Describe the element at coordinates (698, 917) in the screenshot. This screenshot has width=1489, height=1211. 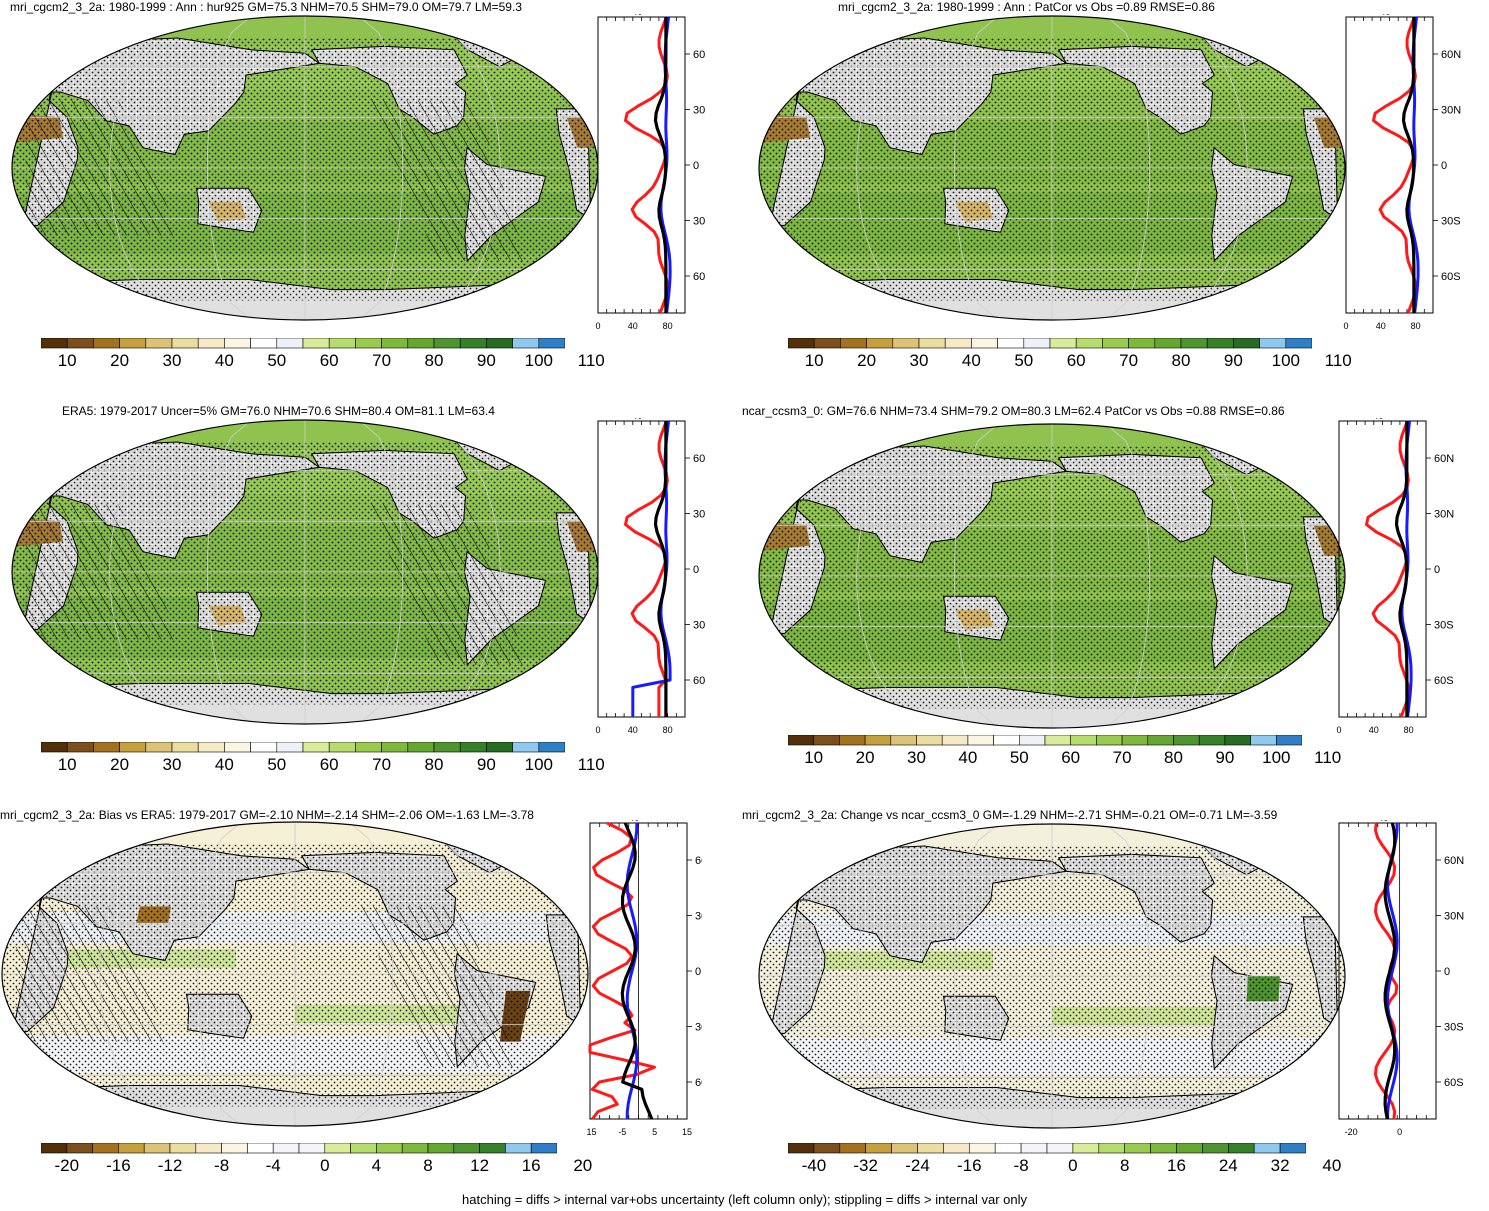
I see `zonal-lat-label: 30N` at that location.